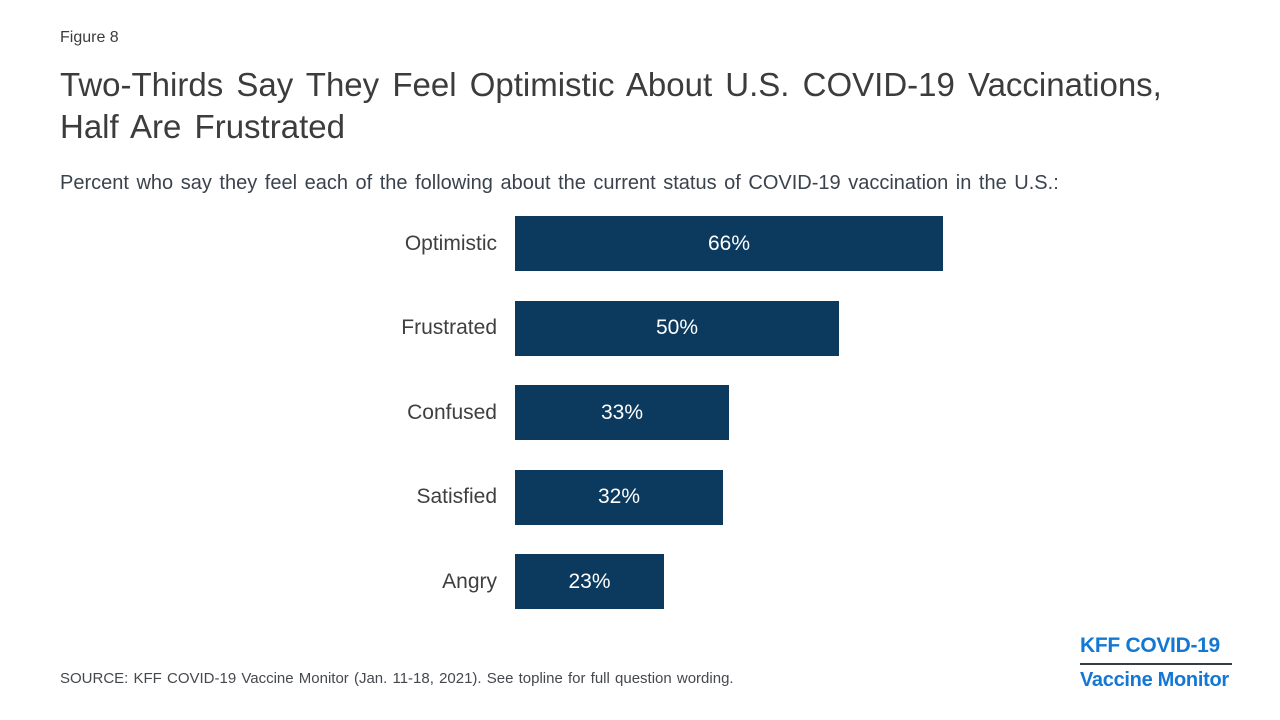  I want to click on bar-row: Optimistic 66%, so click(640, 243).